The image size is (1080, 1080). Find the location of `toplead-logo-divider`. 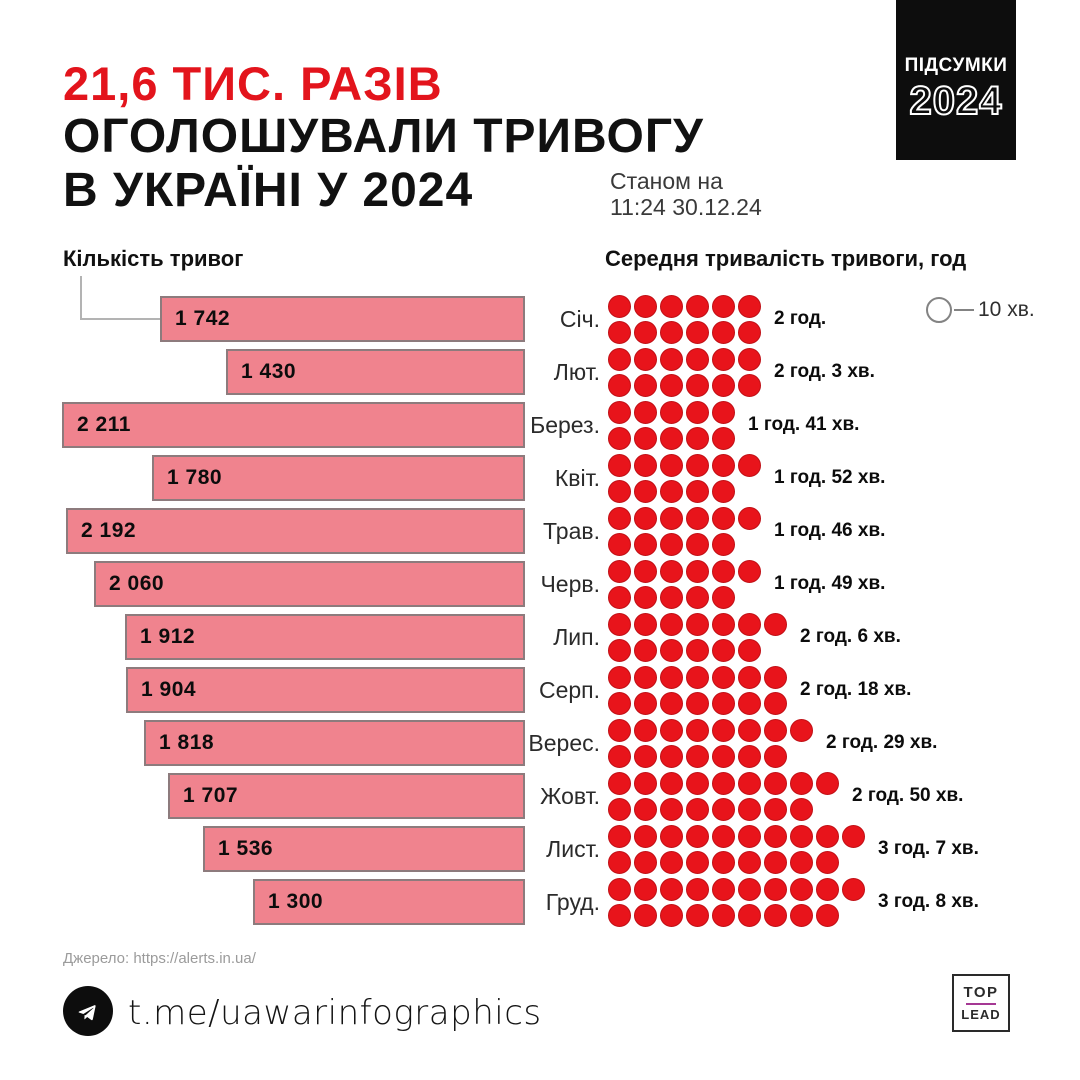

toplead-logo-divider is located at coordinates (981, 1004).